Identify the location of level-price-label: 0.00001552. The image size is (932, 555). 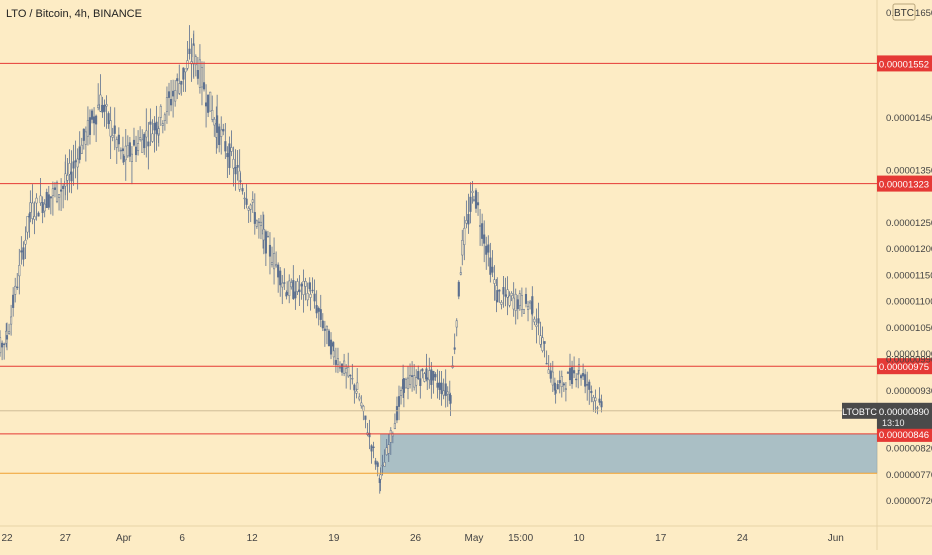
(904, 64).